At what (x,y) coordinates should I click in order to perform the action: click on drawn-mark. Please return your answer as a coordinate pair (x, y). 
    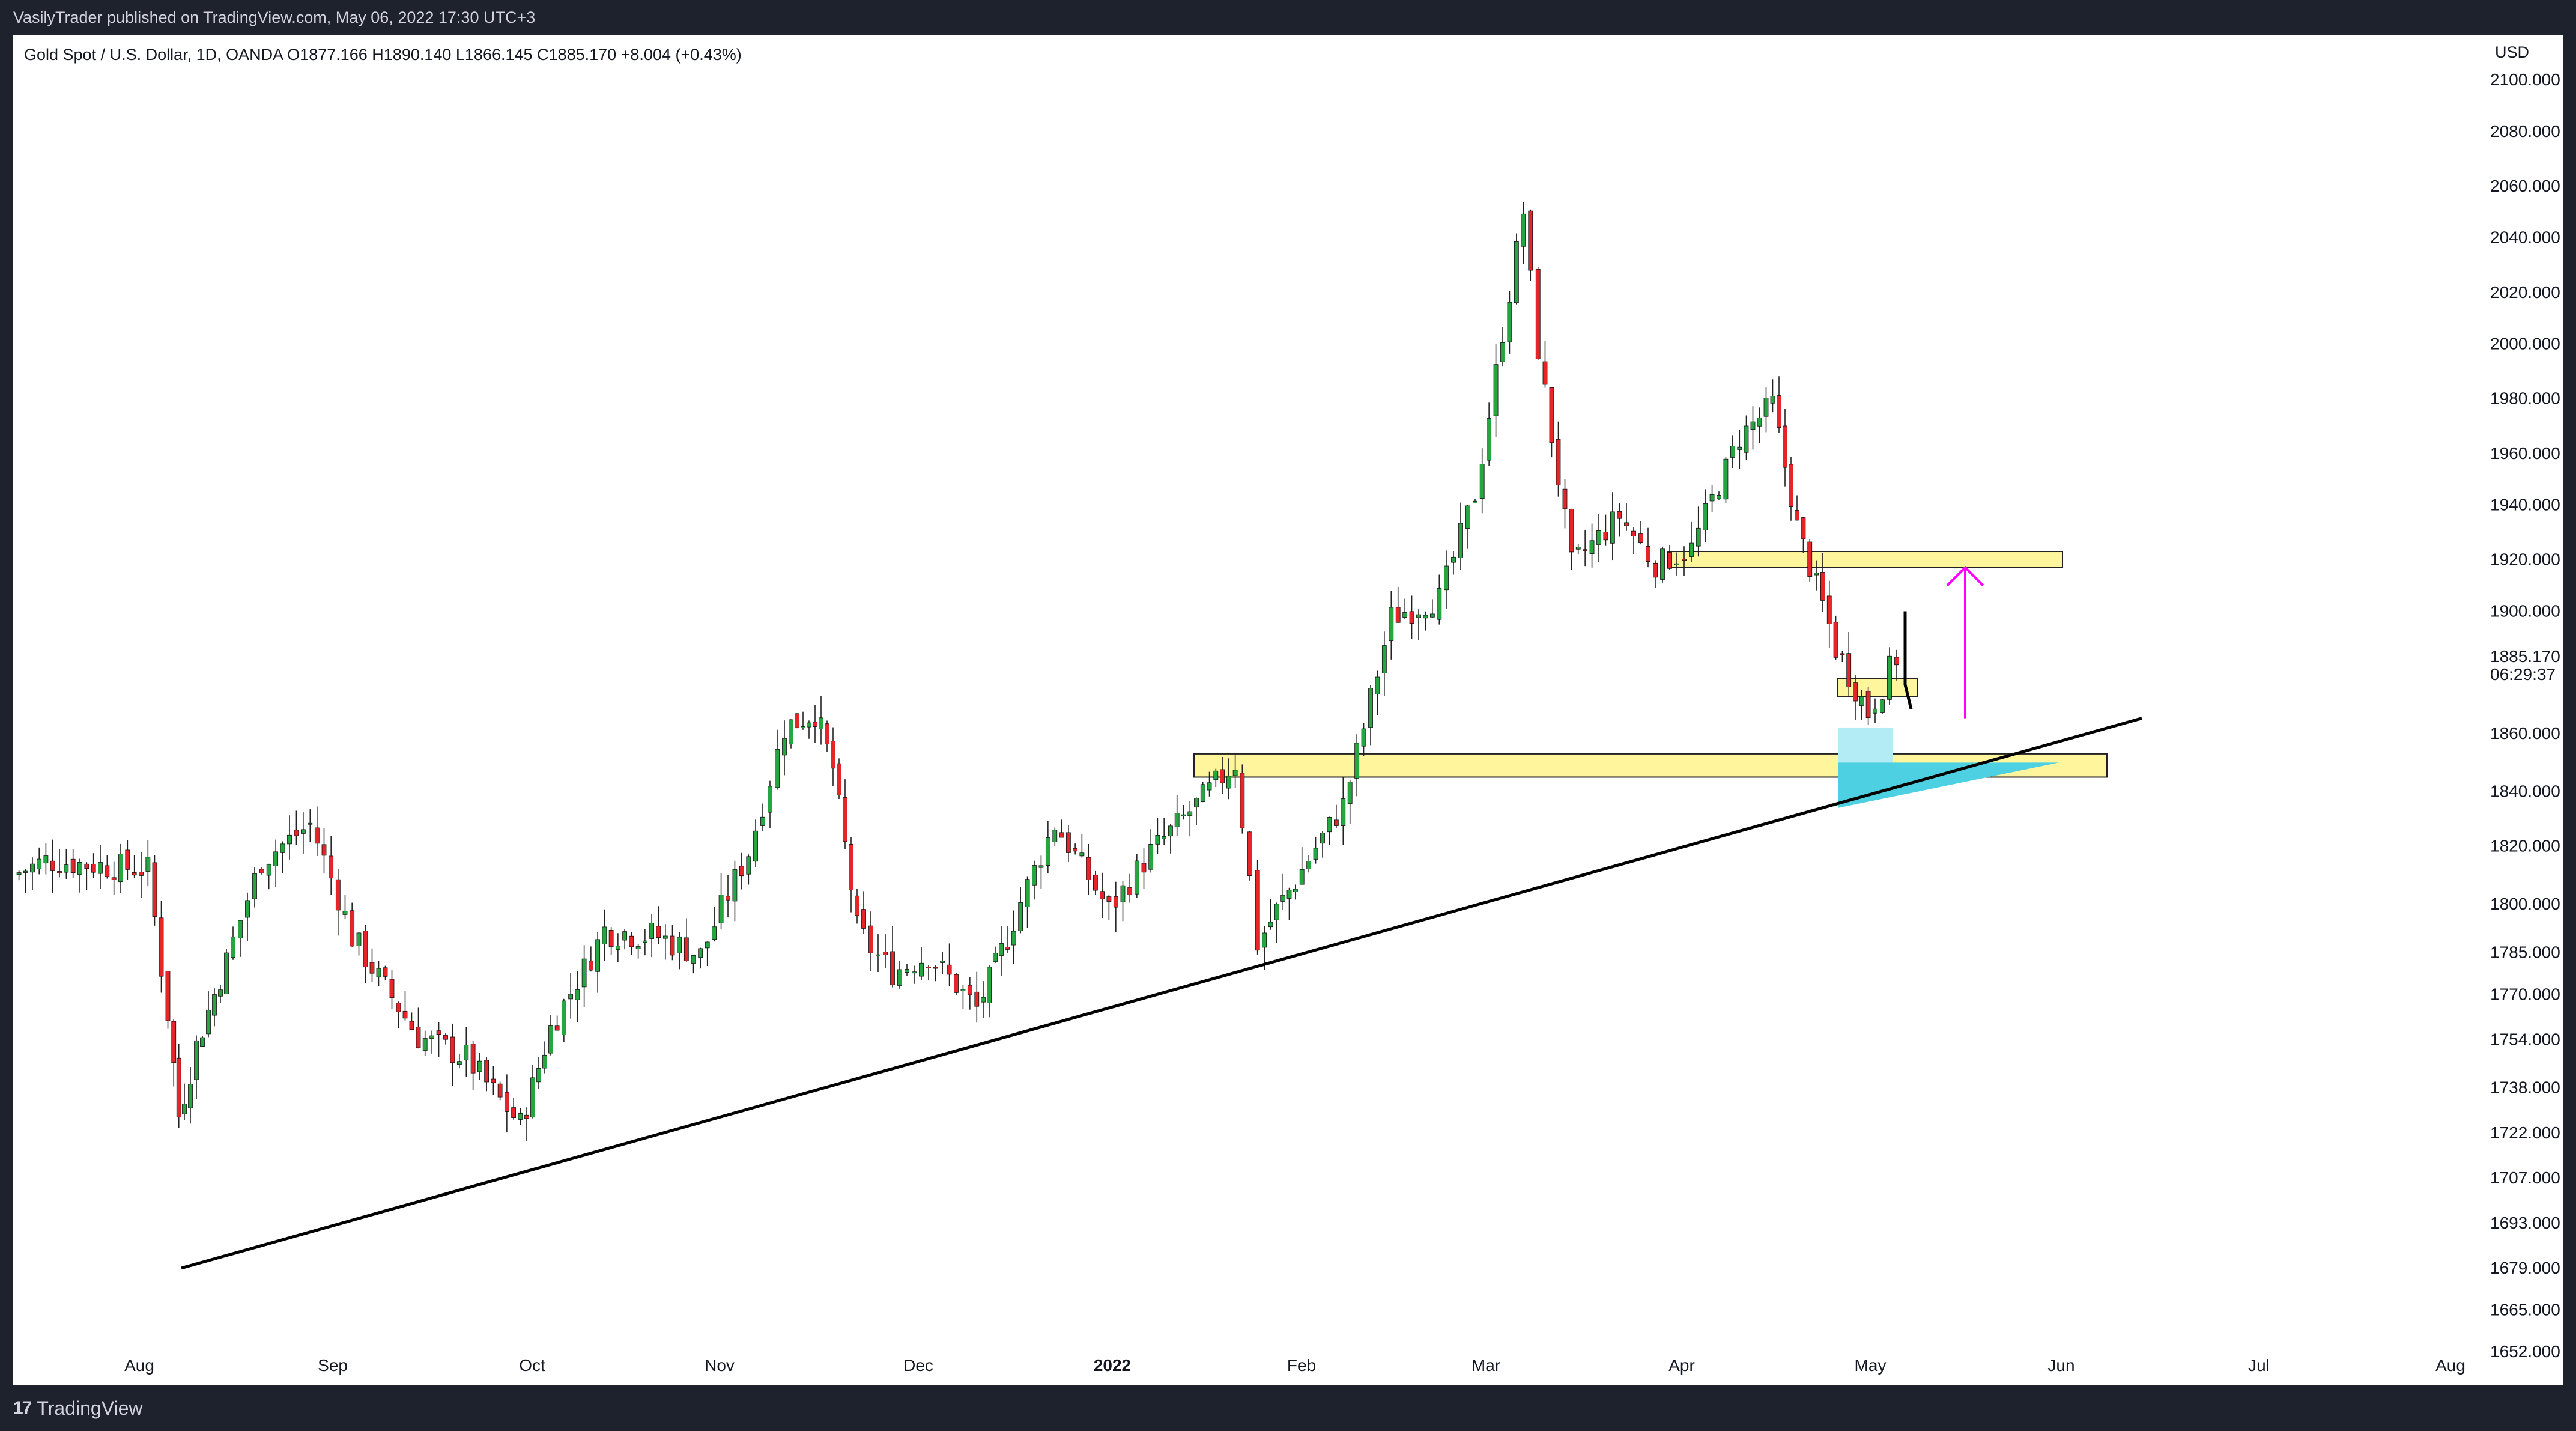
    Looking at the image, I should click on (1908, 660).